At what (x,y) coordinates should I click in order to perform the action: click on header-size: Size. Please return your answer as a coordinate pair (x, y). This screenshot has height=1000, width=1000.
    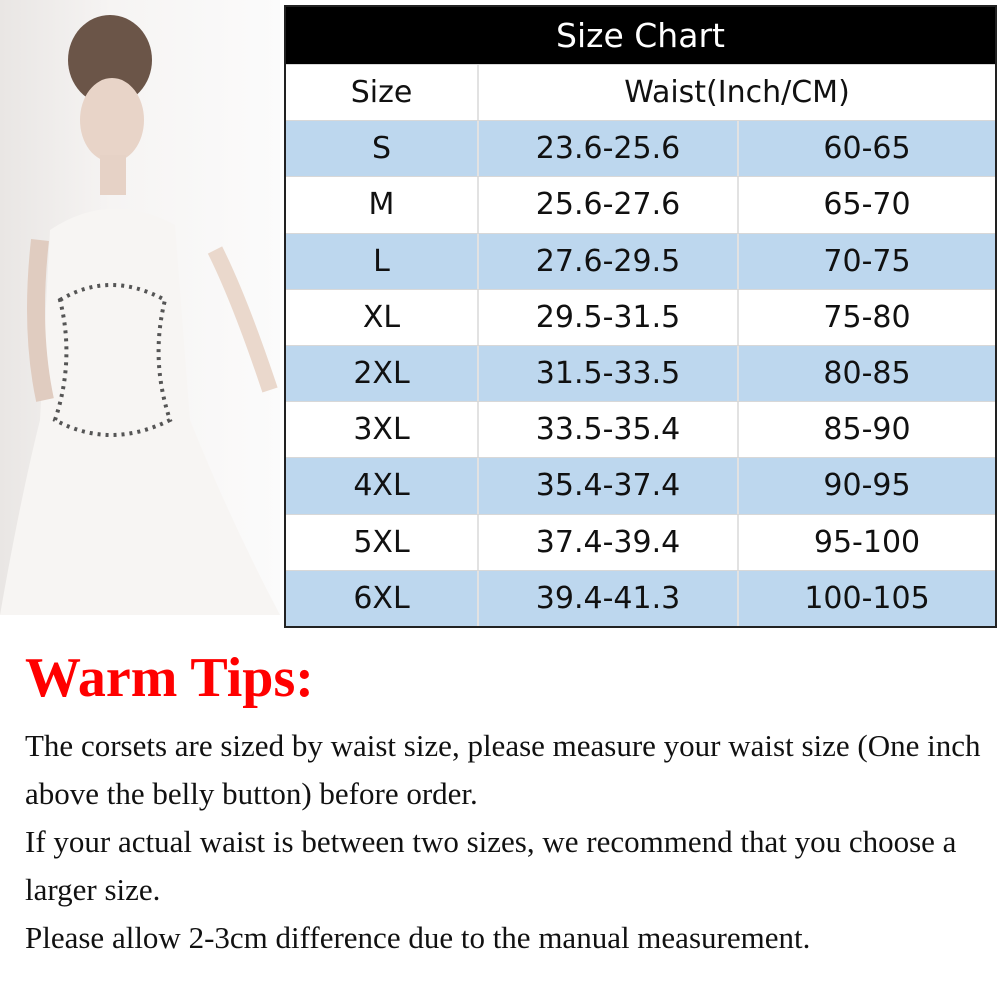
    Looking at the image, I should click on (382, 93).